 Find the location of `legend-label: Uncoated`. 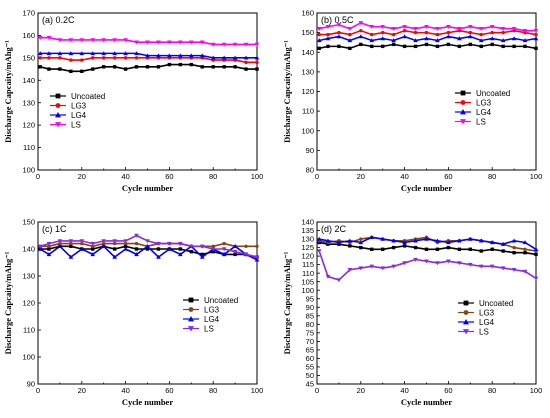

legend-label: Uncoated is located at coordinates (221, 300).